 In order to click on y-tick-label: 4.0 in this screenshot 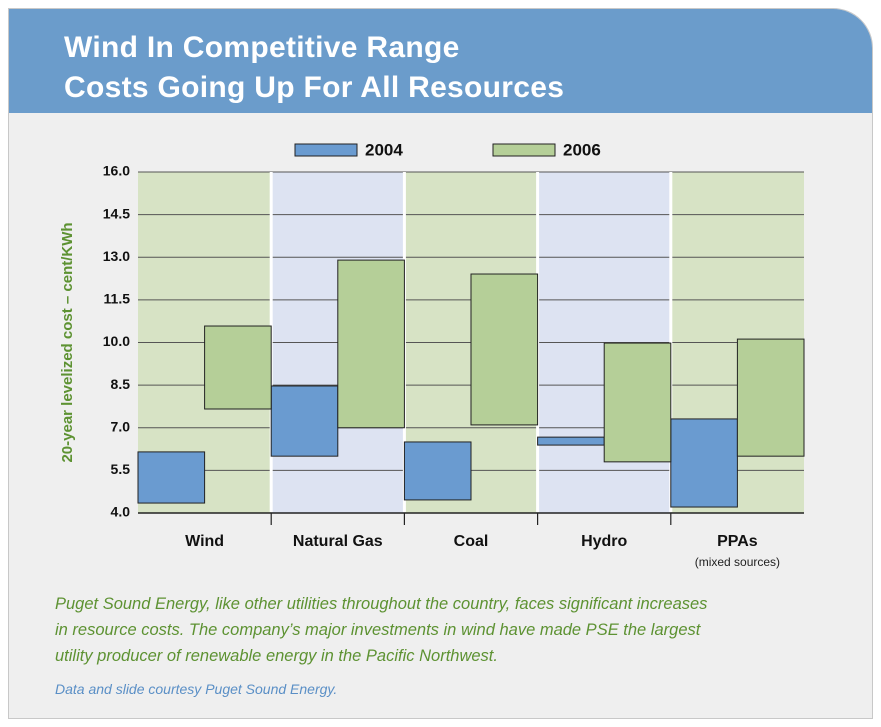, I will do `click(121, 512)`.